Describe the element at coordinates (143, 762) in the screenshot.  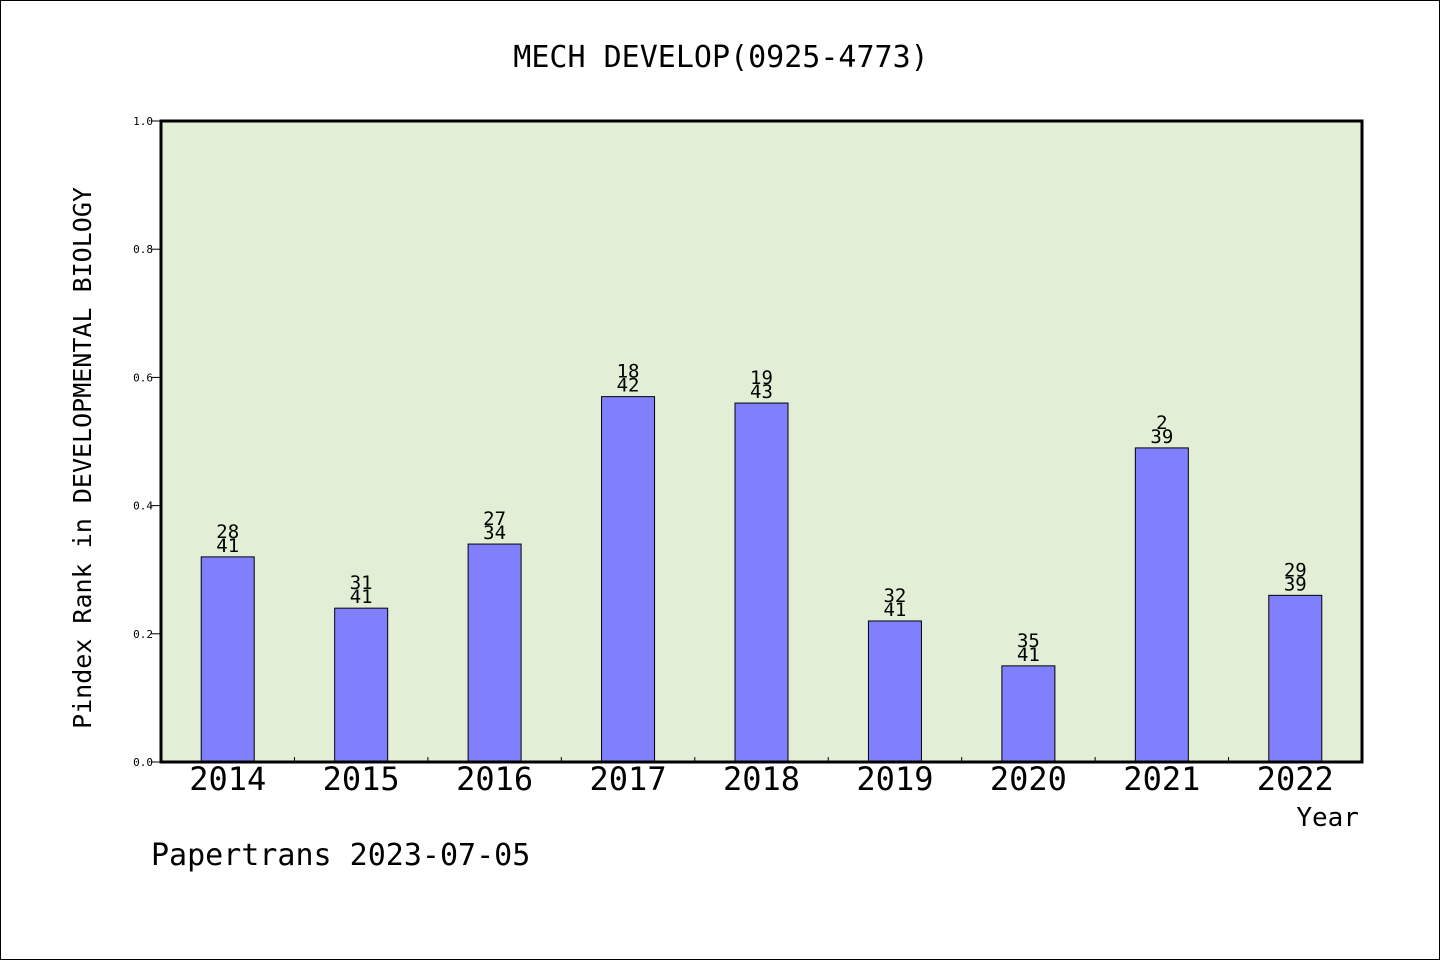
I see `y-tick-label: 0.0` at that location.